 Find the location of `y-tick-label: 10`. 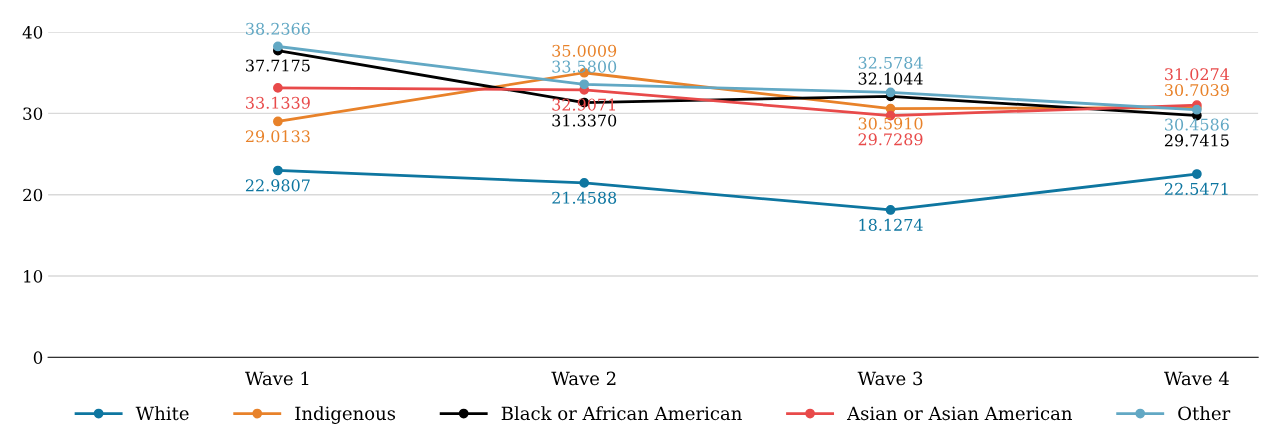

y-tick-label: 10 is located at coordinates (33, 276).